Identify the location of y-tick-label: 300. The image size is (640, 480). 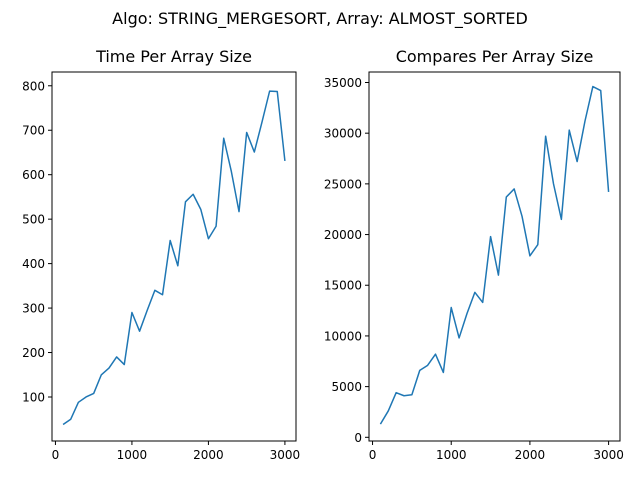
(33, 309).